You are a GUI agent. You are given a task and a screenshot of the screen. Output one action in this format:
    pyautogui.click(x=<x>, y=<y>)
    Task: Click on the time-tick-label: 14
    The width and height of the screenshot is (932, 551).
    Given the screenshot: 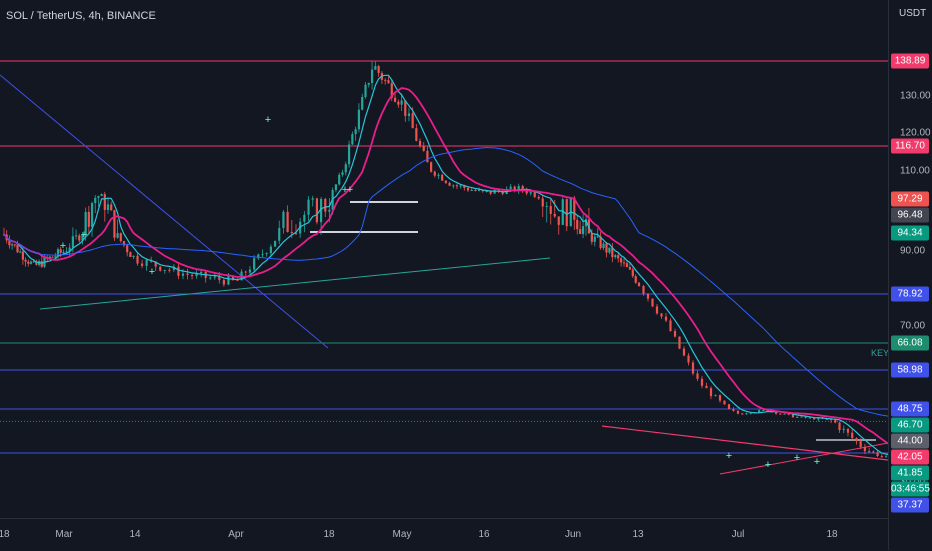 What is the action you would take?
    pyautogui.click(x=135, y=534)
    